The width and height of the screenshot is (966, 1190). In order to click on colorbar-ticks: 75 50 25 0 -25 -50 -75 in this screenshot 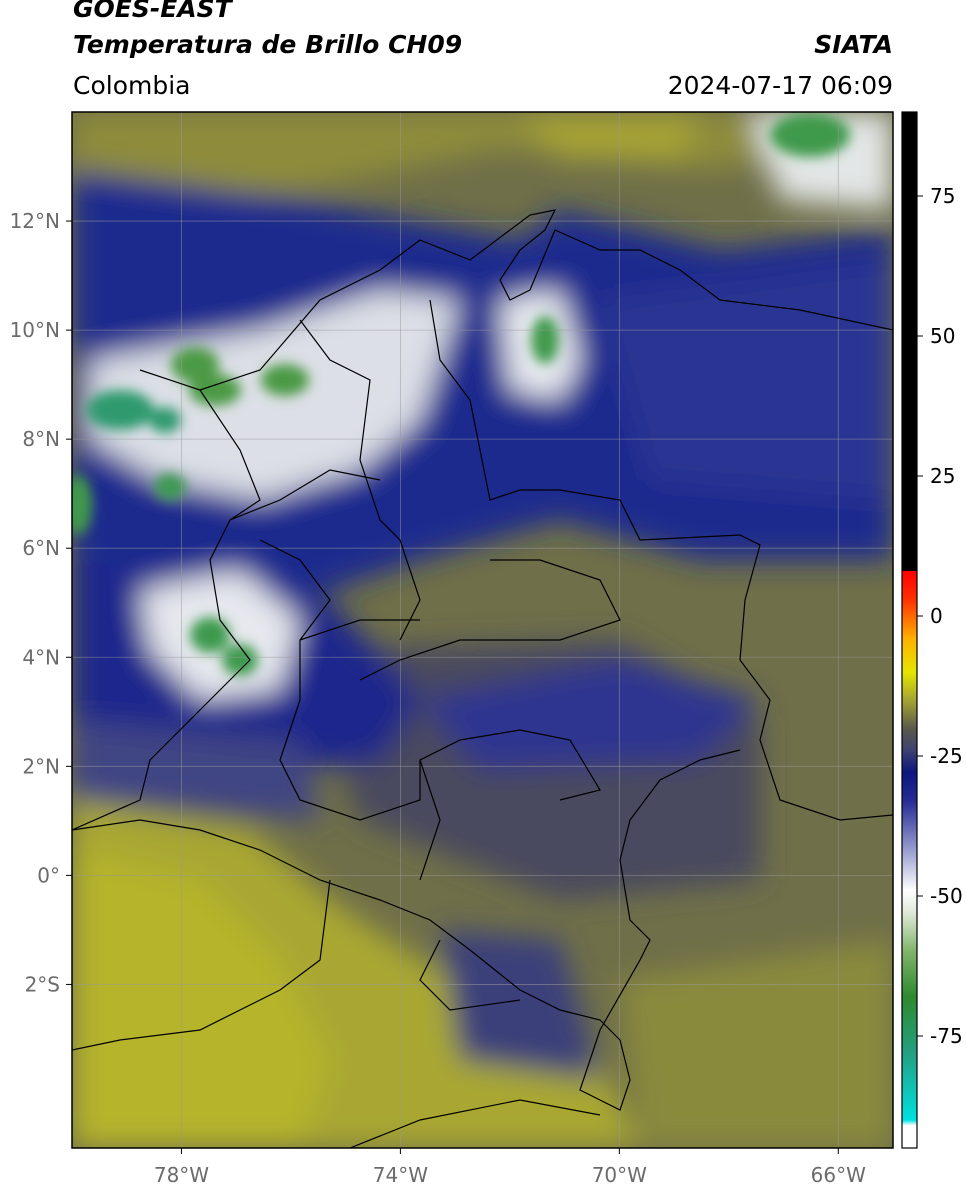, I will do `click(940, 616)`.